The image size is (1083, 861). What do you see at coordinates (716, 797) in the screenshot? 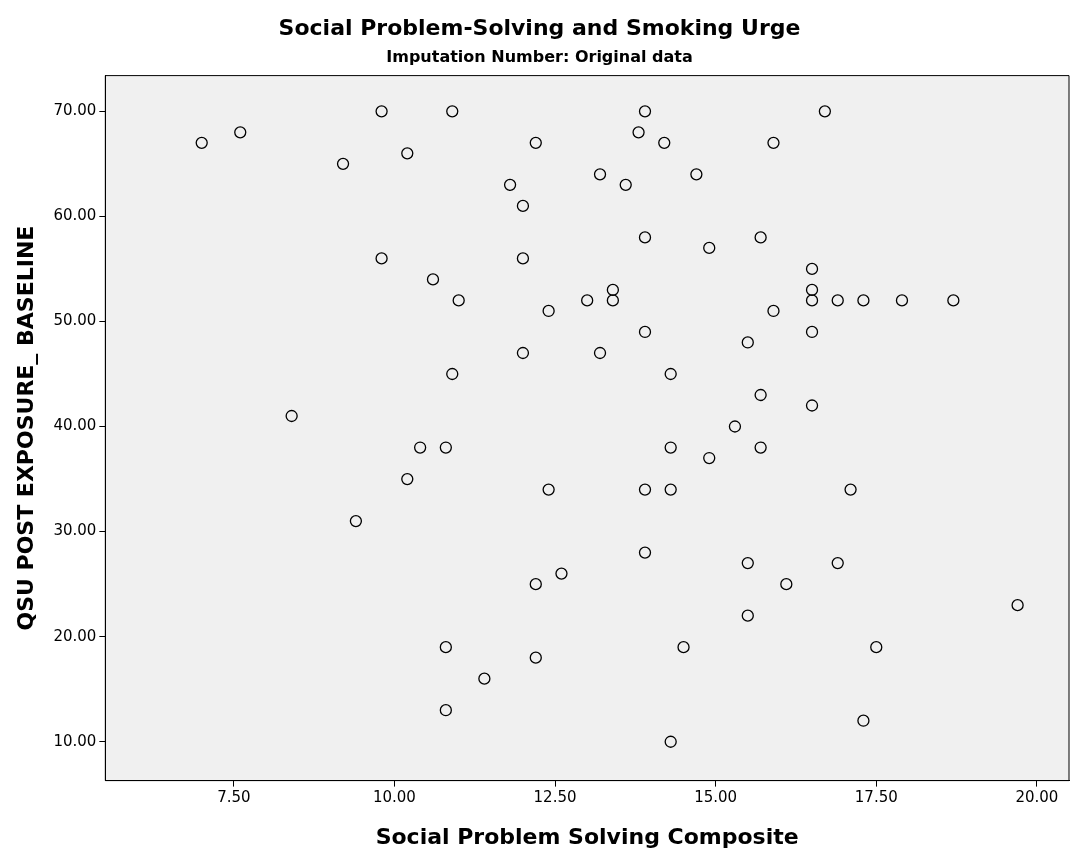
I see `x-tick-label: 15.00` at bounding box center [716, 797].